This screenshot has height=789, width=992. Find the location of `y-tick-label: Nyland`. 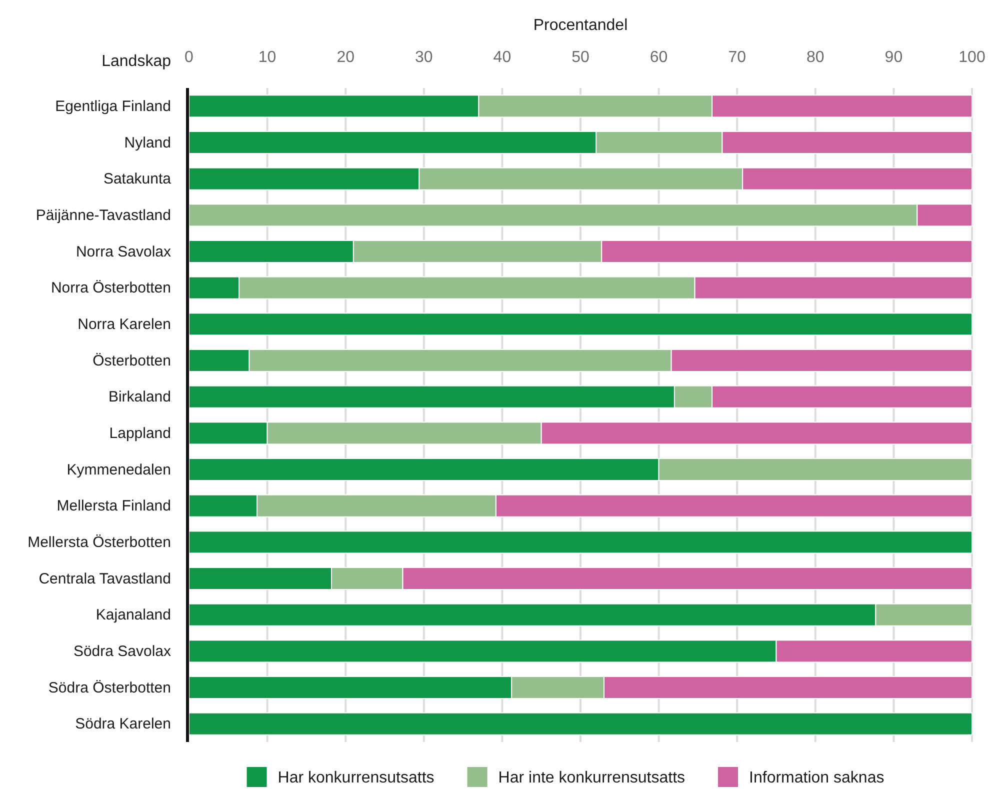

y-tick-label: Nyland is located at coordinates (147, 143).